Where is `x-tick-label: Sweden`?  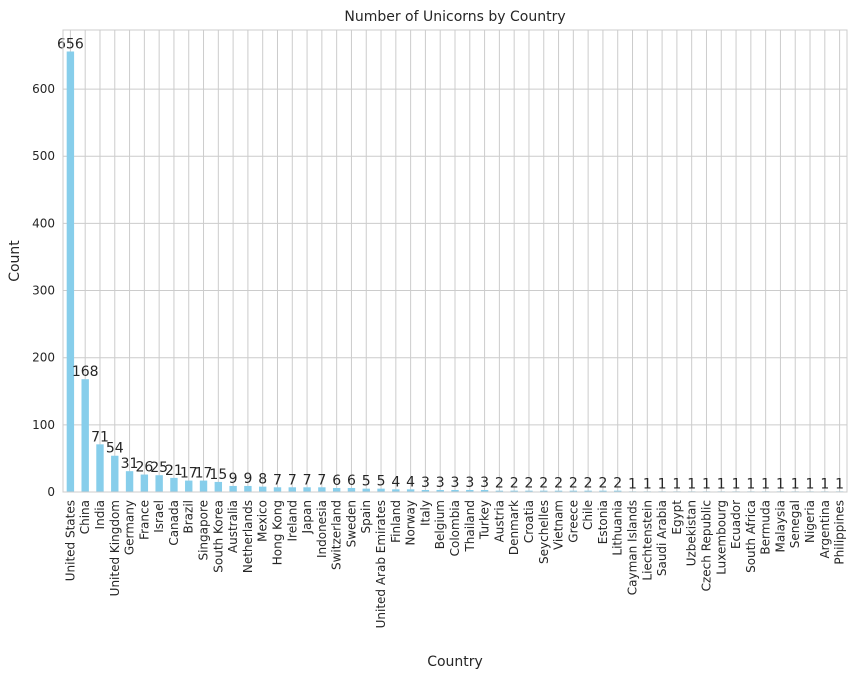
x-tick-label: Sweden is located at coordinates (351, 523).